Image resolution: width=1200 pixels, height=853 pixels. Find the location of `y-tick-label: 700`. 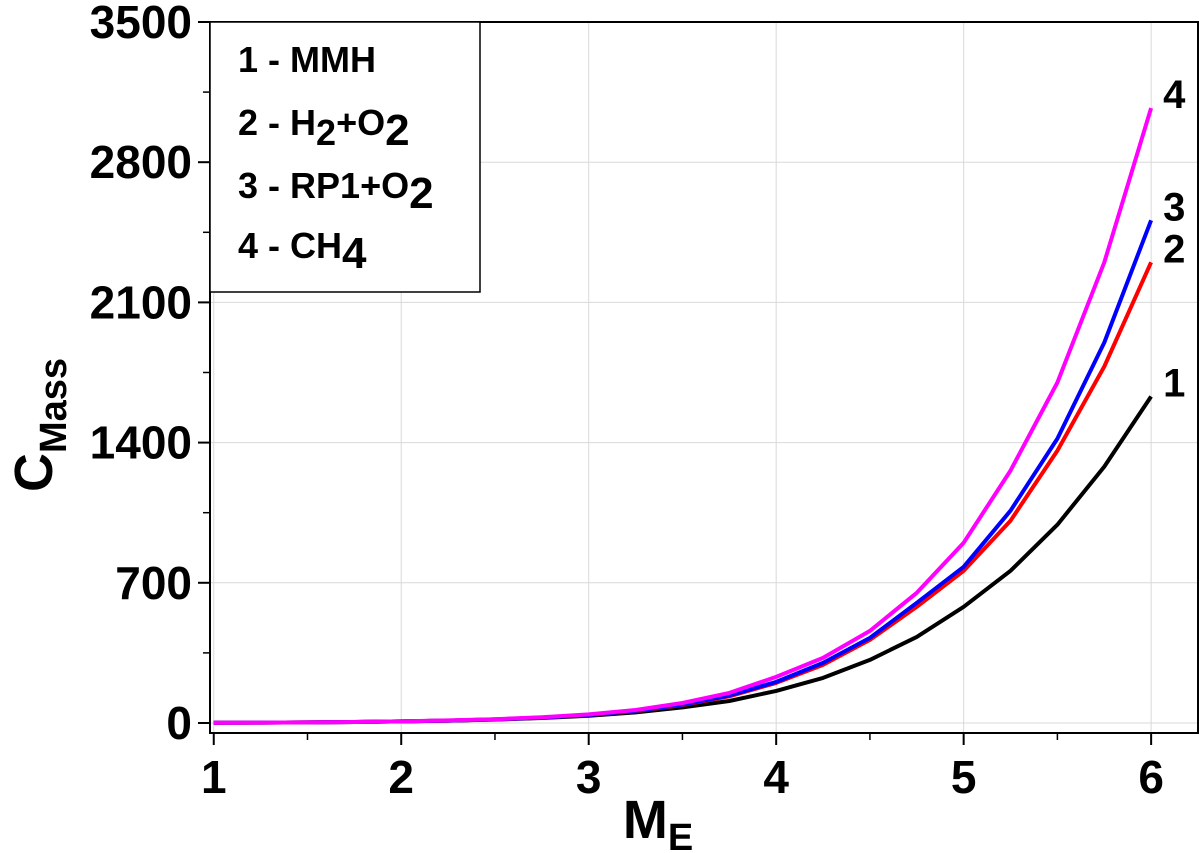

y-tick-label: 700 is located at coordinates (153, 583).